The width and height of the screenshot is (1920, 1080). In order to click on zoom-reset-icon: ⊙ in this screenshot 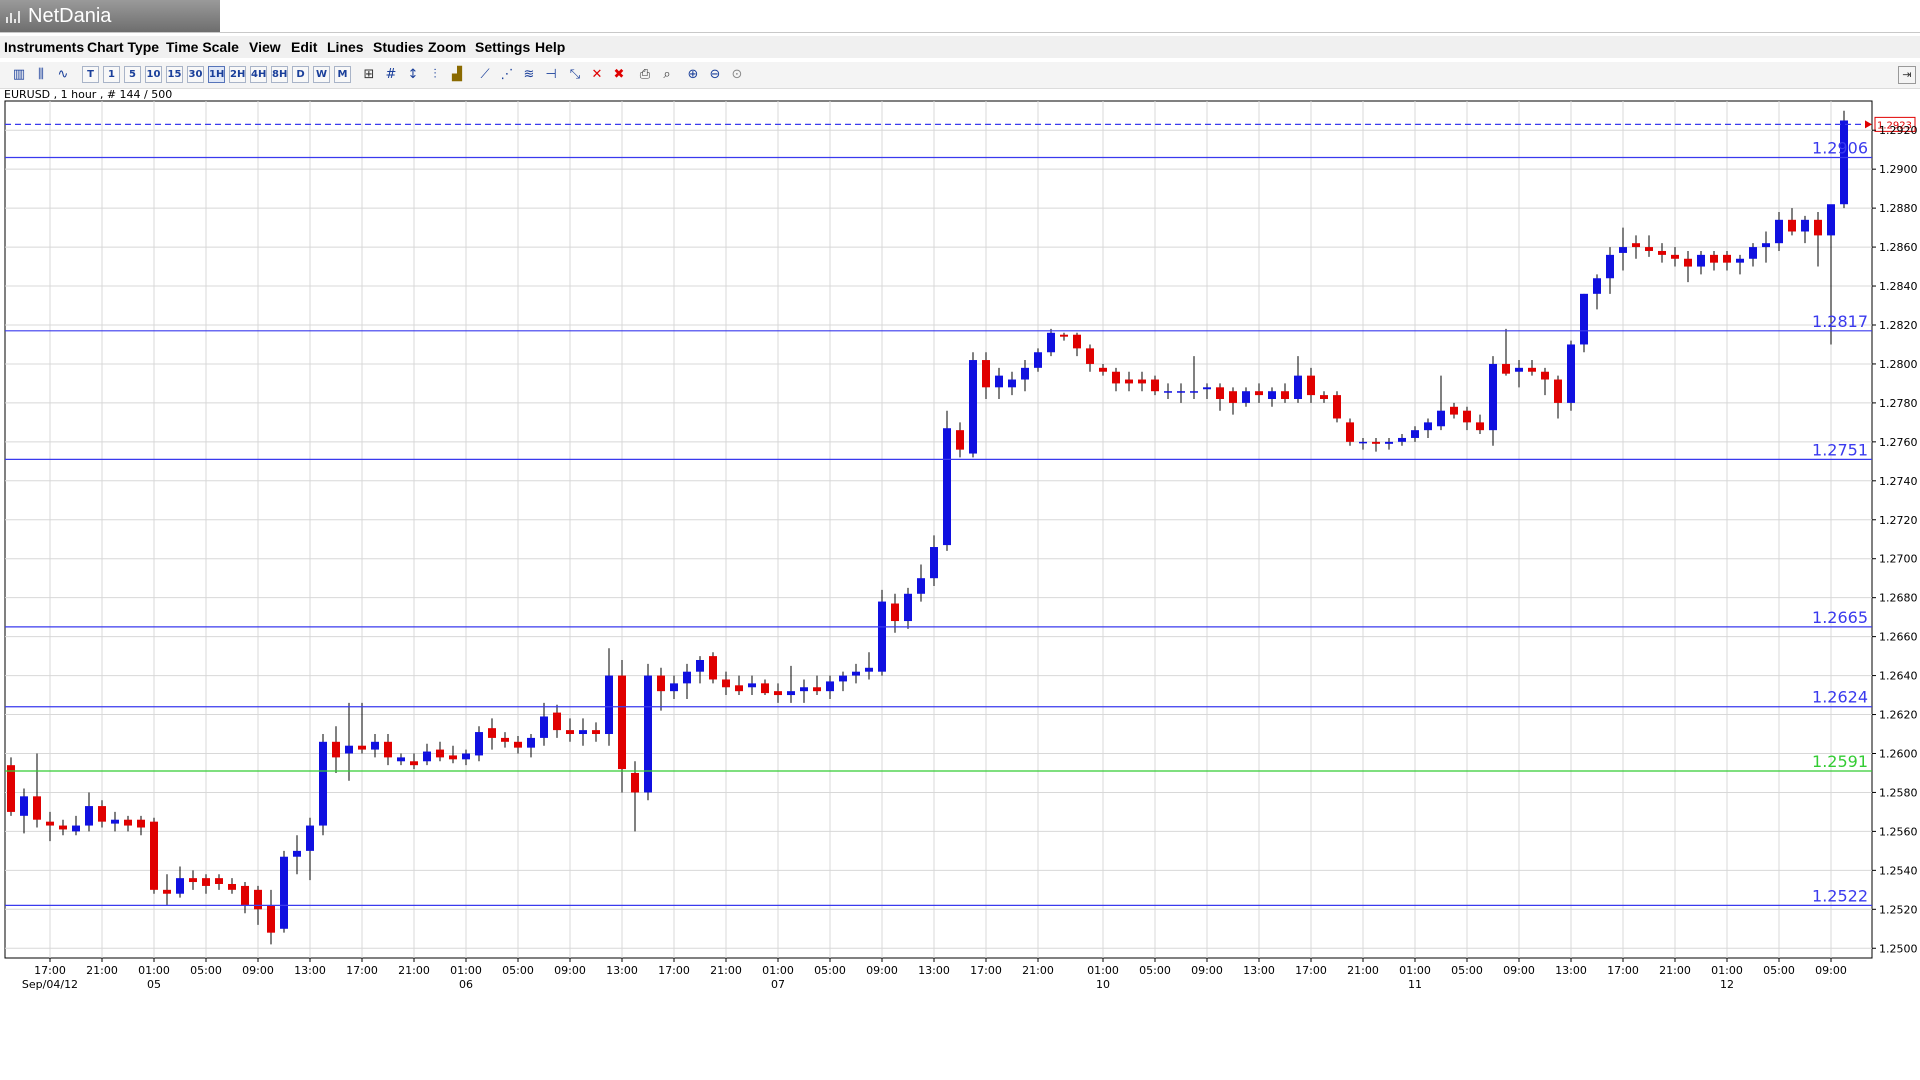, I will do `click(737, 74)`.